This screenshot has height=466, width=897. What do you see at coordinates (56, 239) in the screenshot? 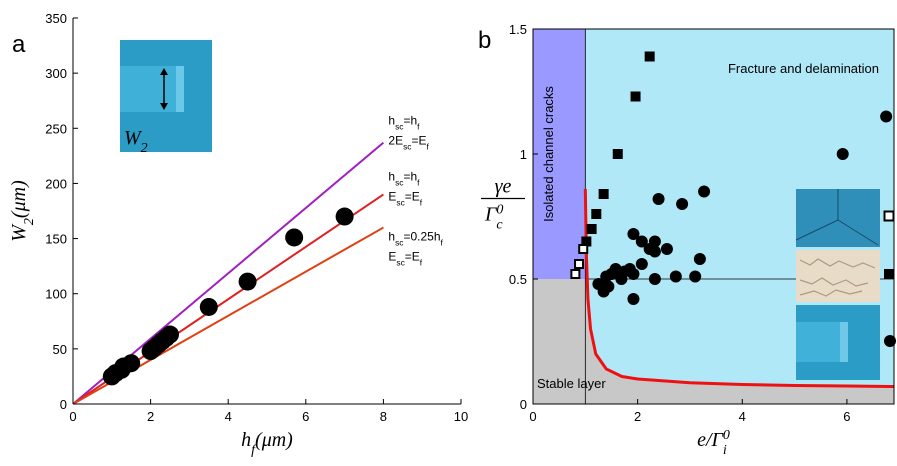
I see `y-tick-label: 150` at bounding box center [56, 239].